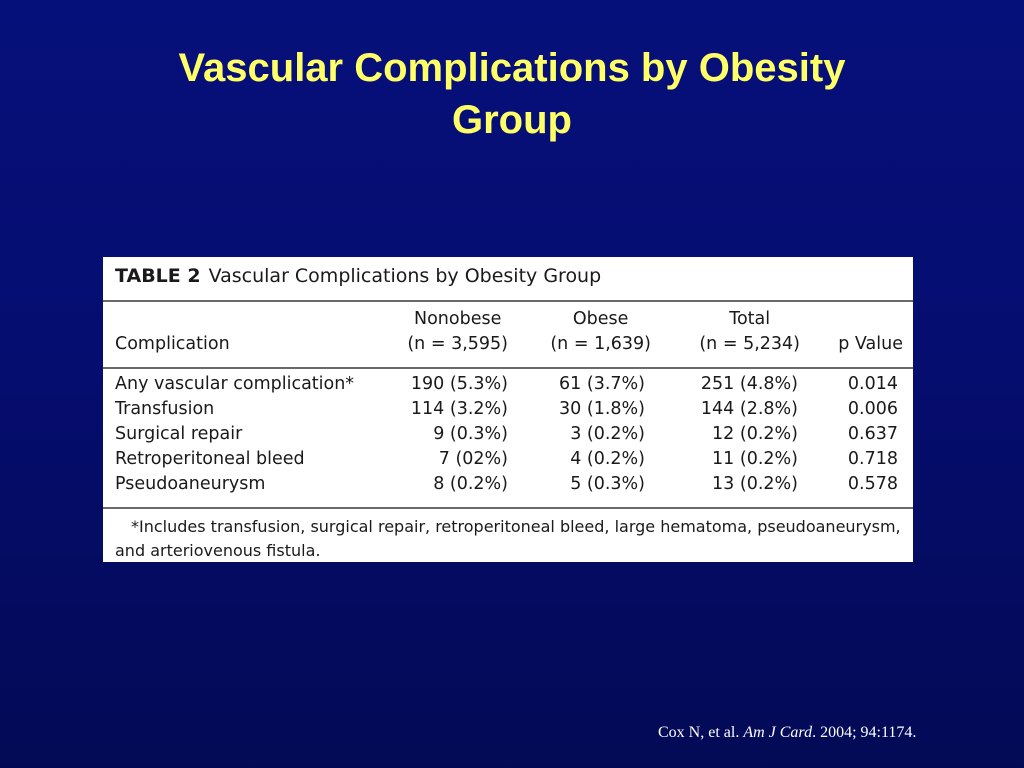 This screenshot has height=768, width=1024. What do you see at coordinates (190, 484) in the screenshot?
I see `row-complication: Pseudoaneurysm` at bounding box center [190, 484].